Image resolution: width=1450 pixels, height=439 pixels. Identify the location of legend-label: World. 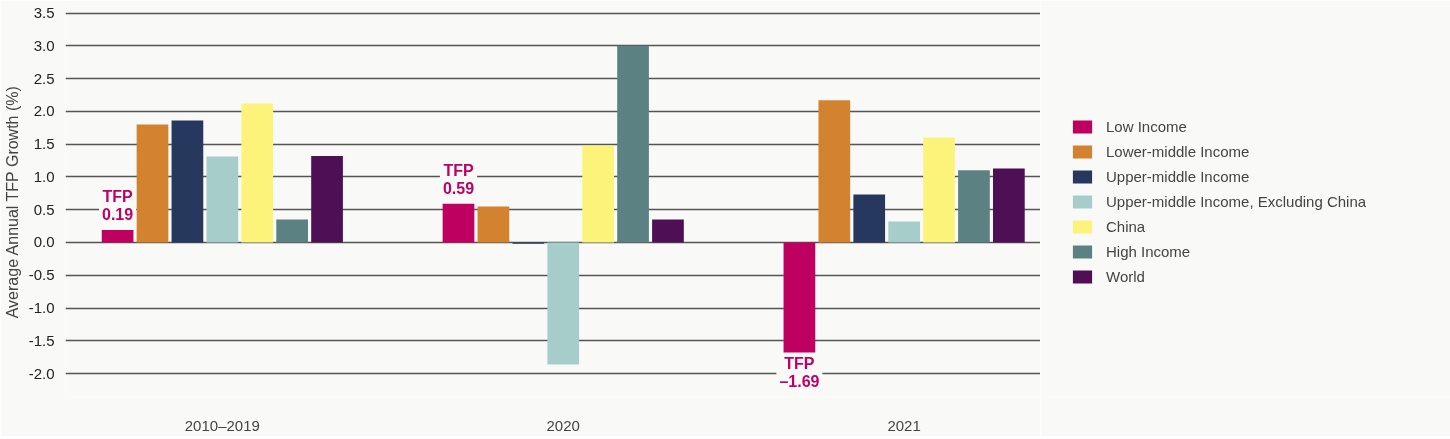
(1125, 276).